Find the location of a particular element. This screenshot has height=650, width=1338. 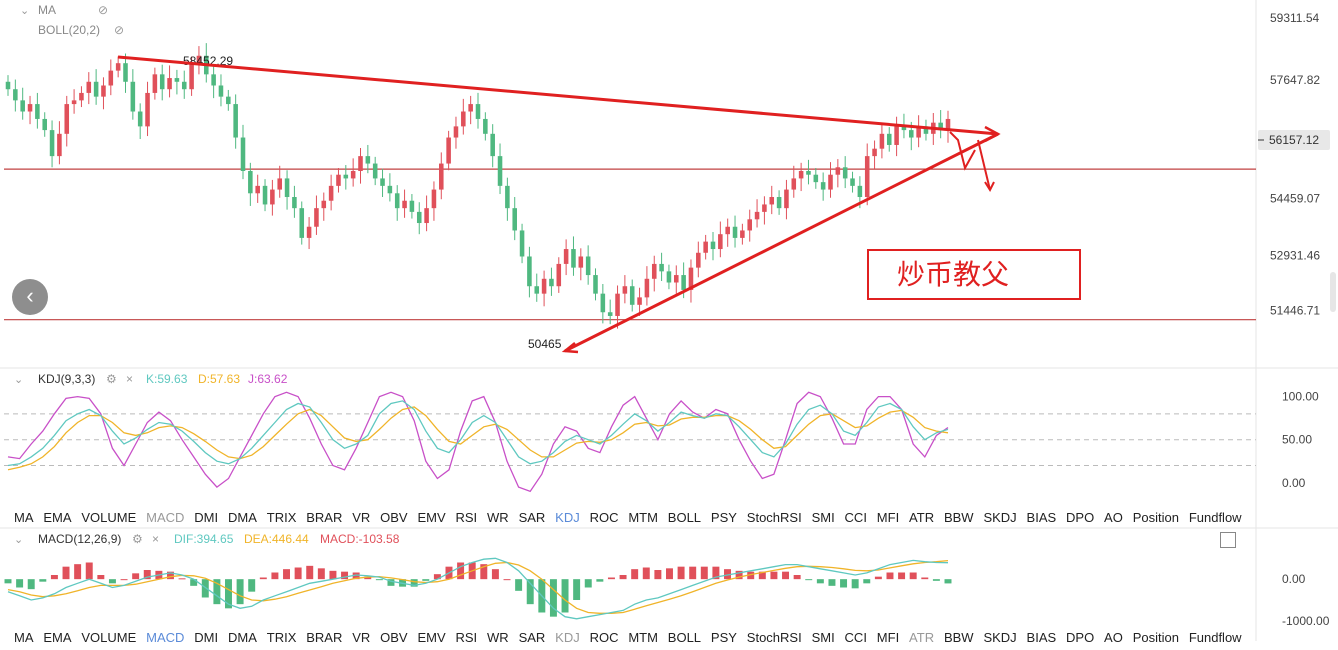

scrollbar is located at coordinates (1333, 292).